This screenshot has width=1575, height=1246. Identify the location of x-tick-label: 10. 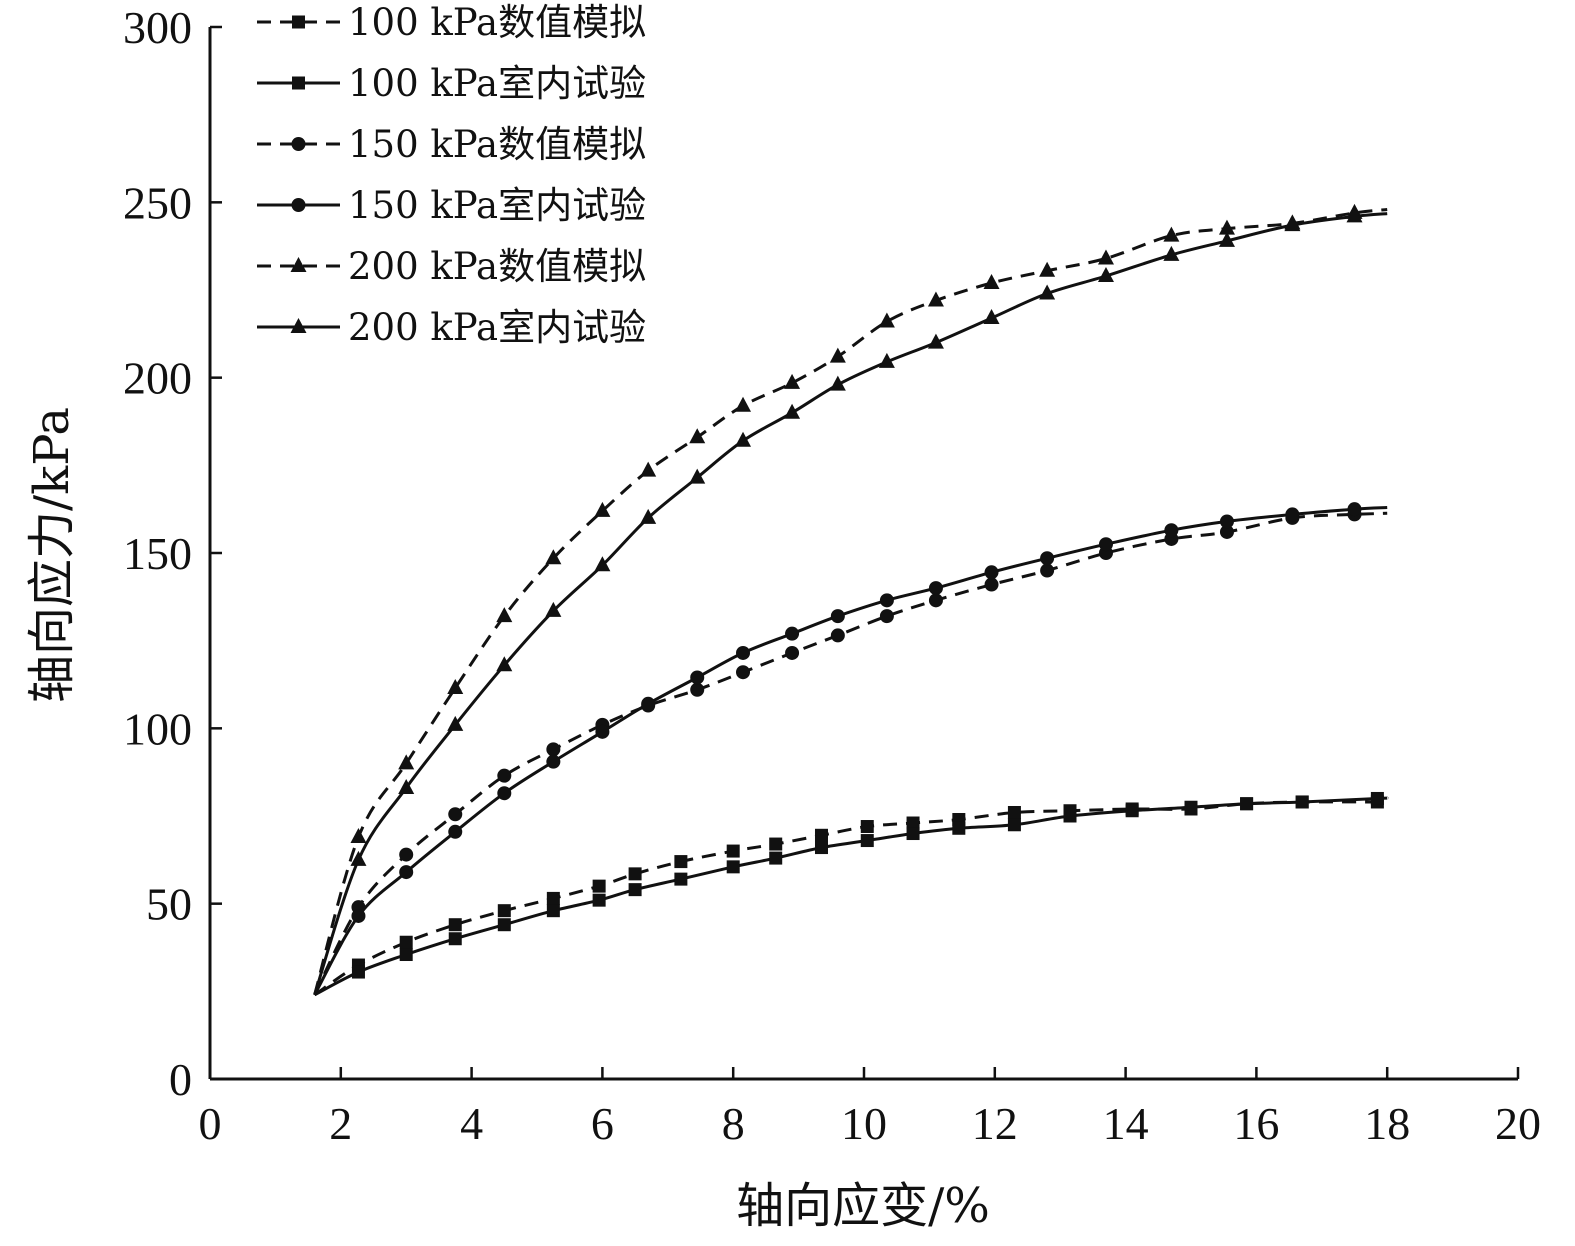
(864, 1123).